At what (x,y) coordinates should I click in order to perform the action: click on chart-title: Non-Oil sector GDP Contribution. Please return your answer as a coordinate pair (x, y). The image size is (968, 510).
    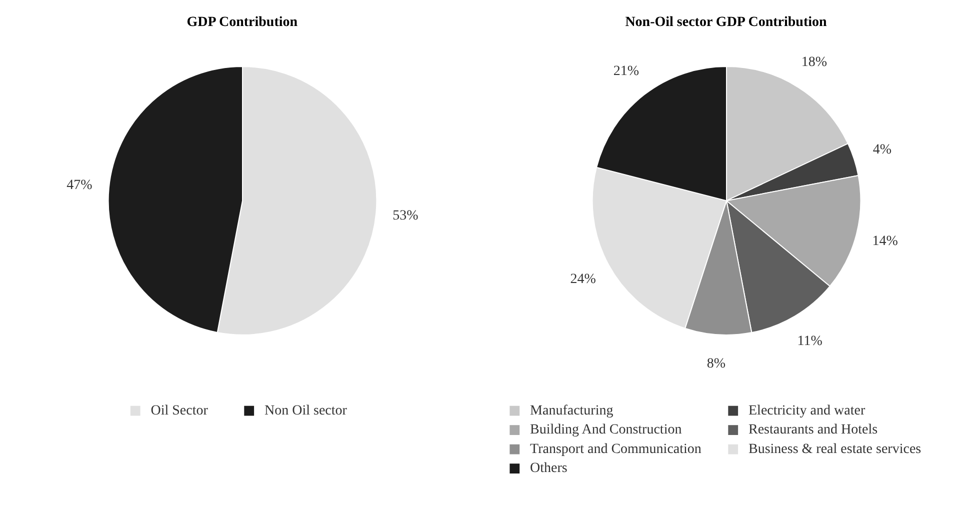
    Looking at the image, I should click on (726, 22).